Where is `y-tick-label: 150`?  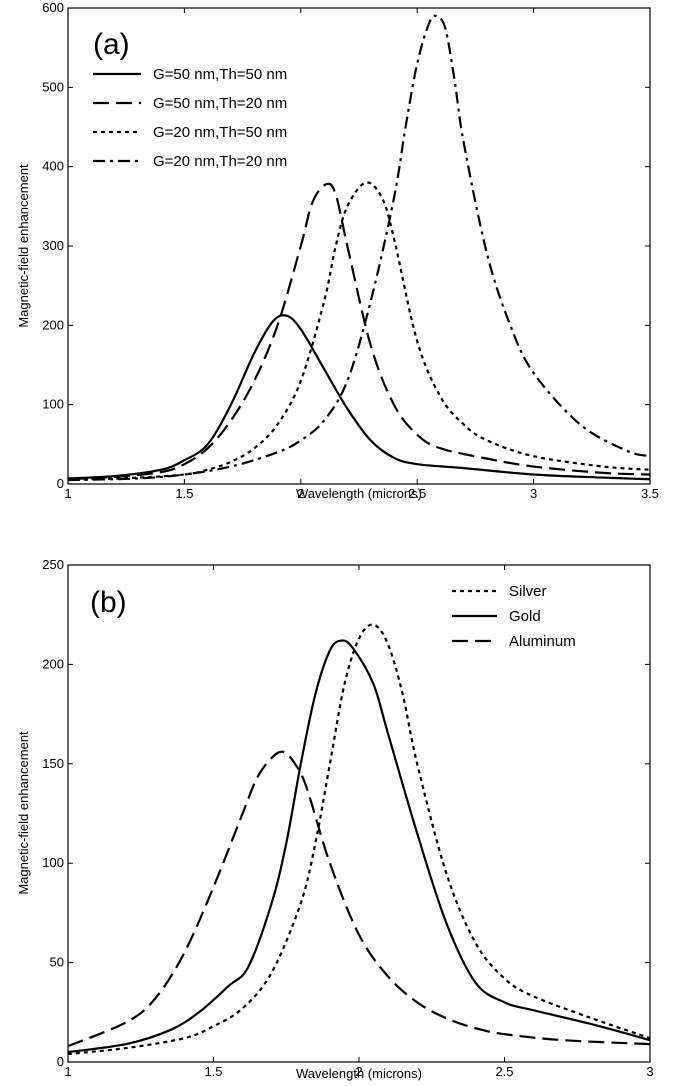
y-tick-label: 150 is located at coordinates (53, 763).